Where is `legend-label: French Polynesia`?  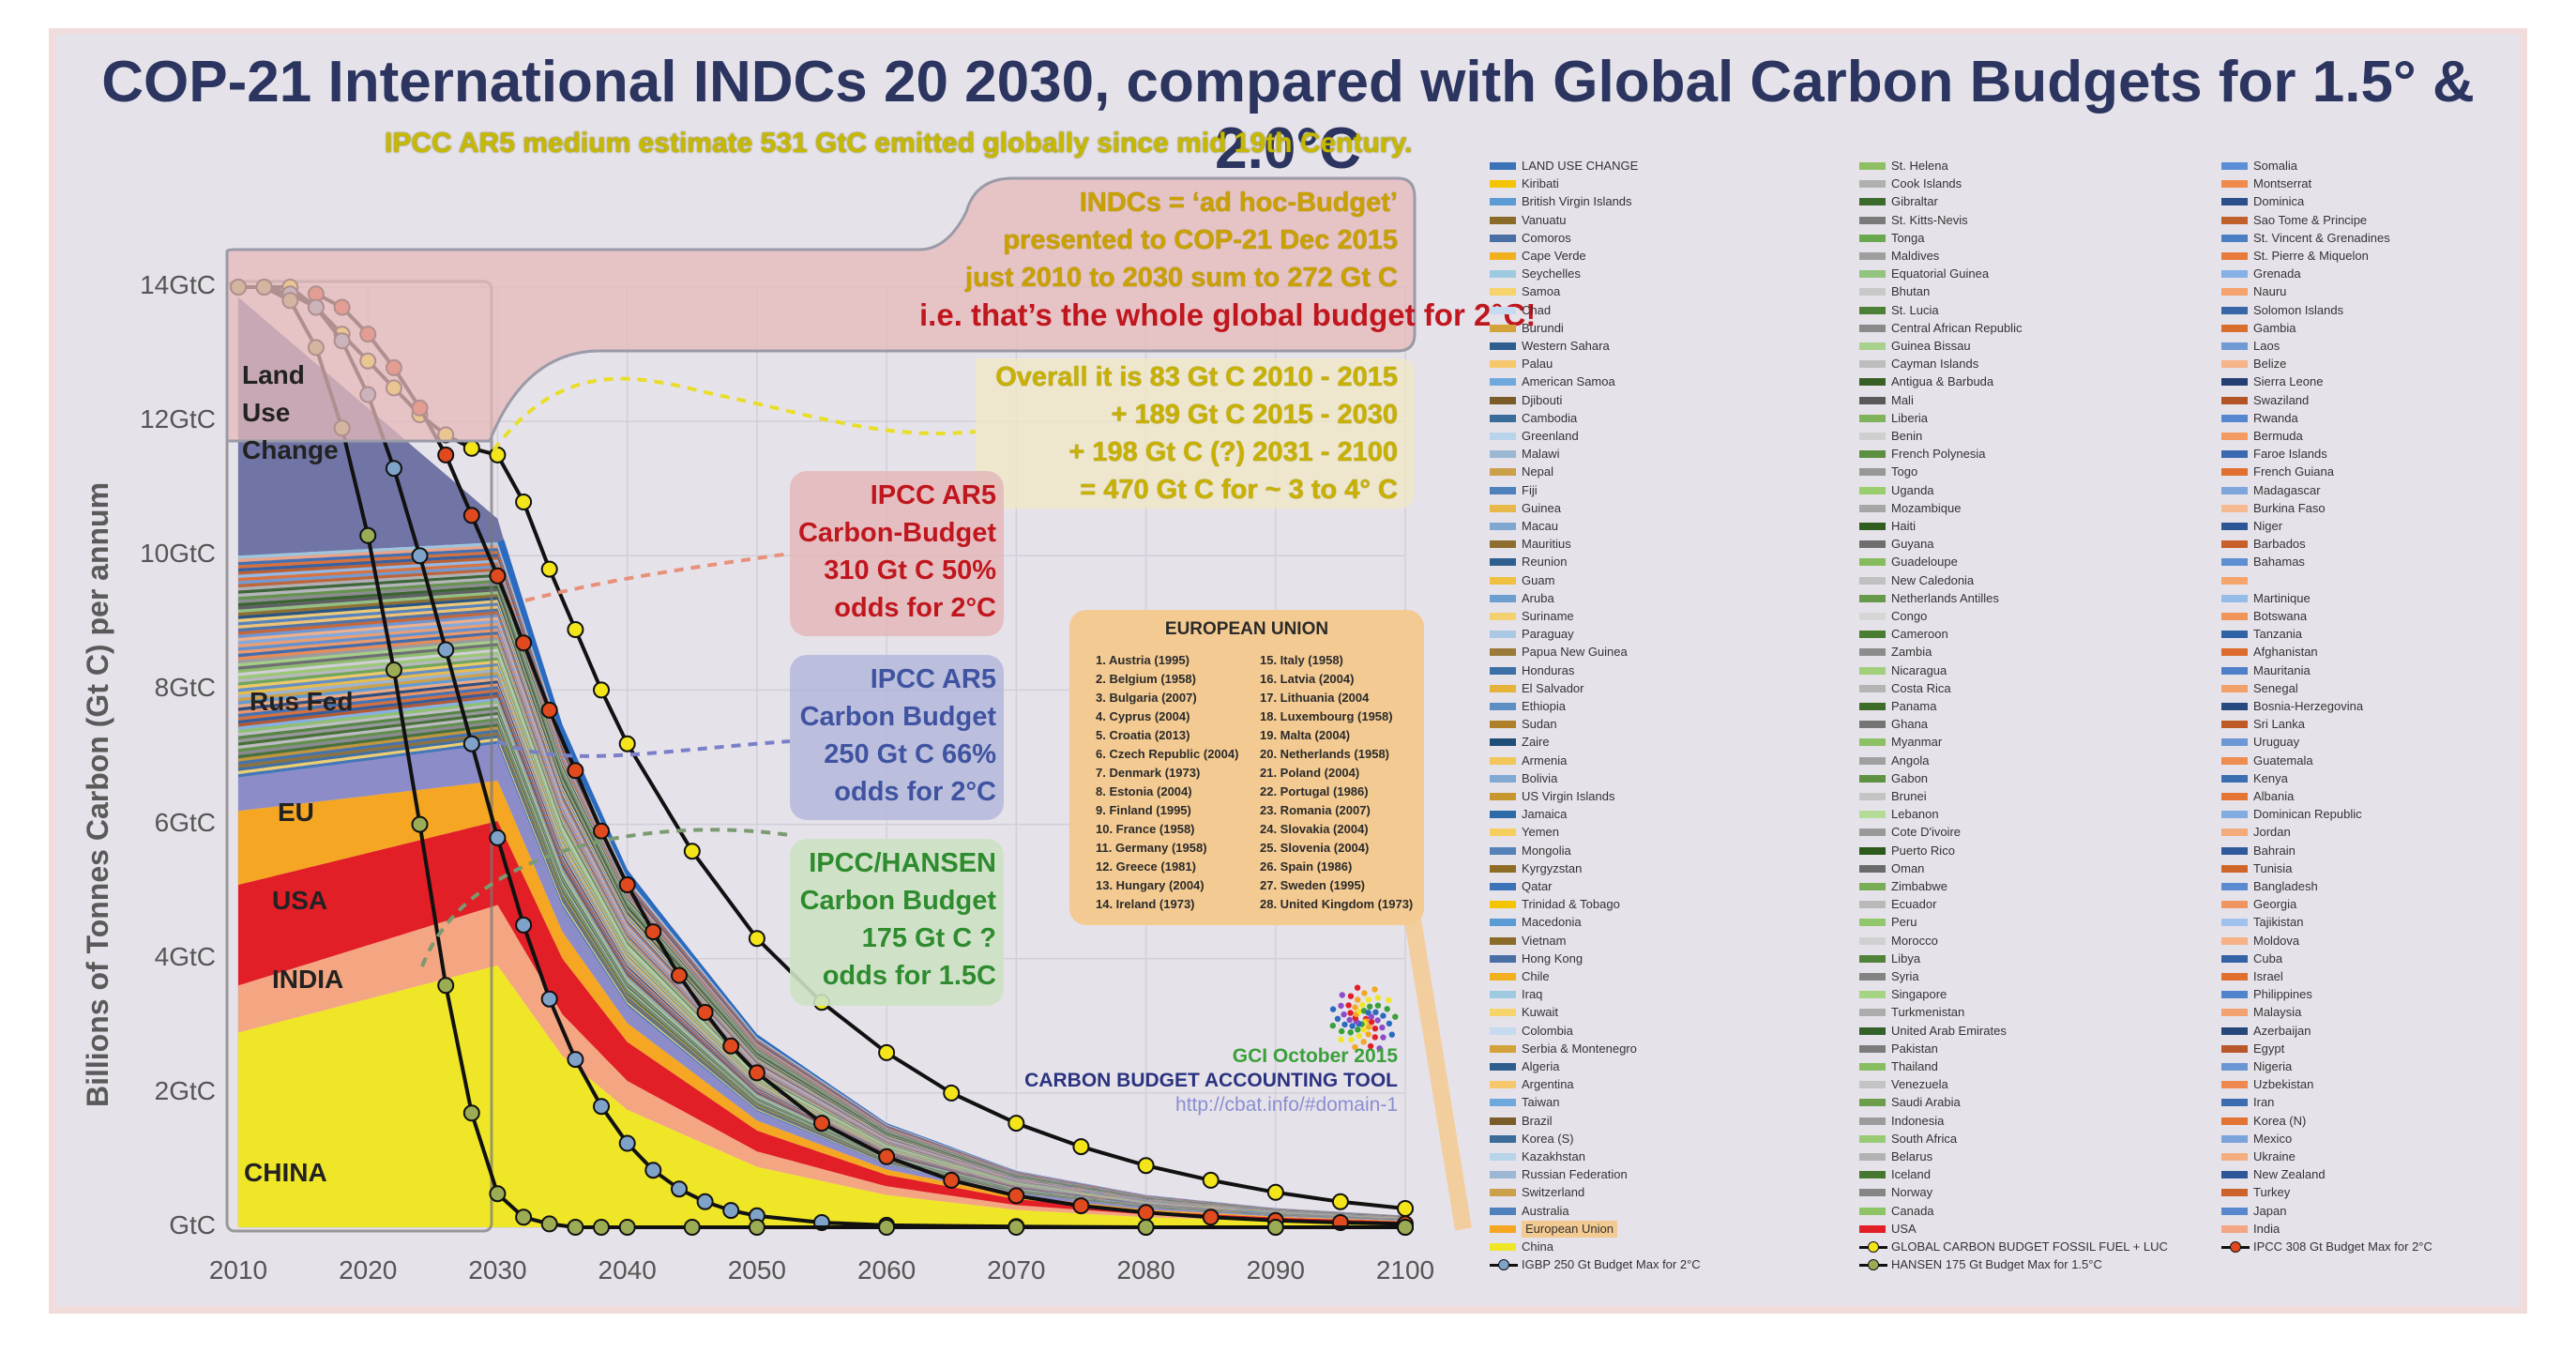 legend-label: French Polynesia is located at coordinates (1938, 454).